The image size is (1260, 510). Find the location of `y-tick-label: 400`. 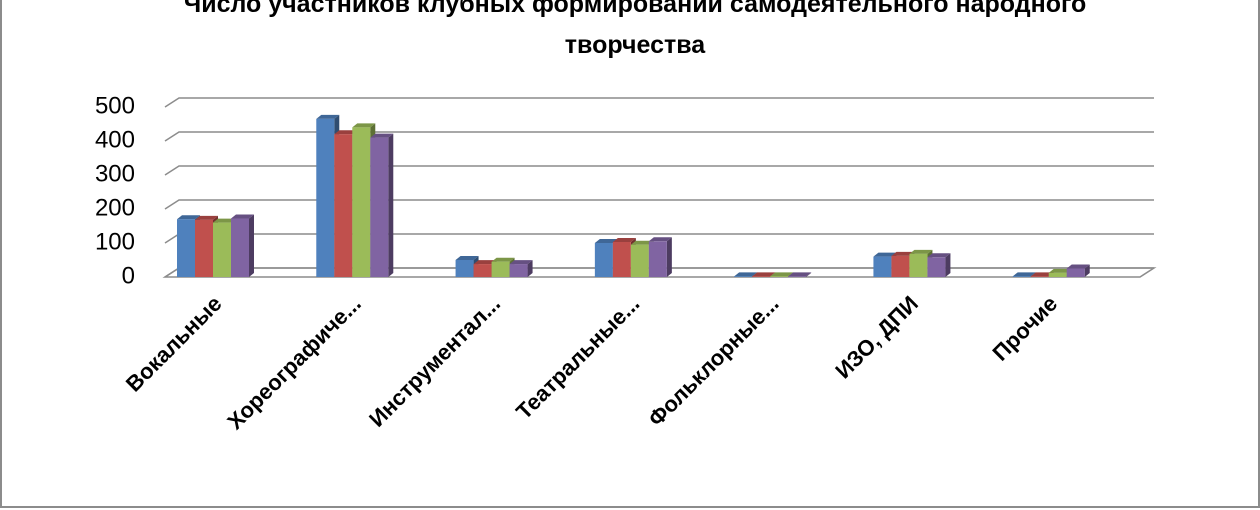

y-tick-label: 400 is located at coordinates (115, 139).